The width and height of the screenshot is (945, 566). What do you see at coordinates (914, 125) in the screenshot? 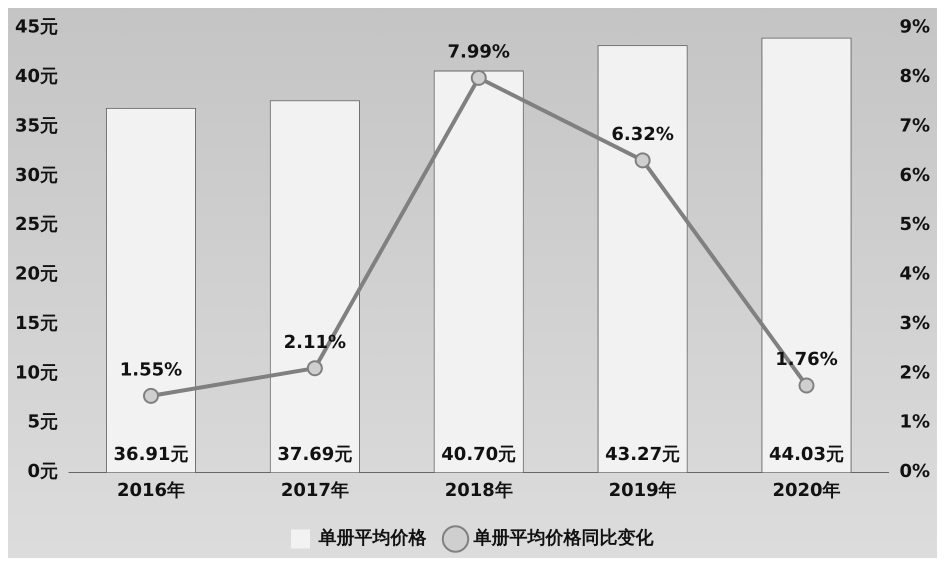
I see `y2-tick-label: 7%` at bounding box center [914, 125].